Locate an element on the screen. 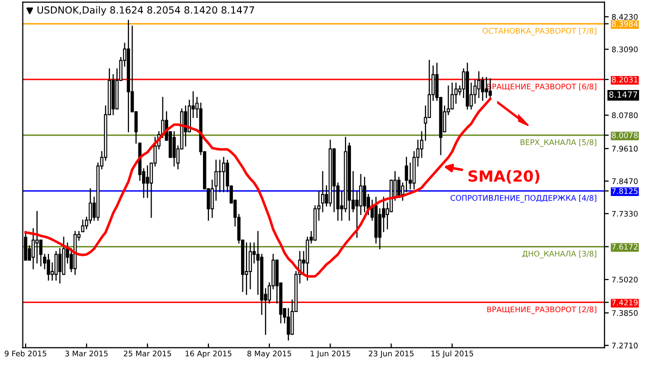 This screenshot has width=650, height=366. legend-label: SMA(20) is located at coordinates (504, 177).